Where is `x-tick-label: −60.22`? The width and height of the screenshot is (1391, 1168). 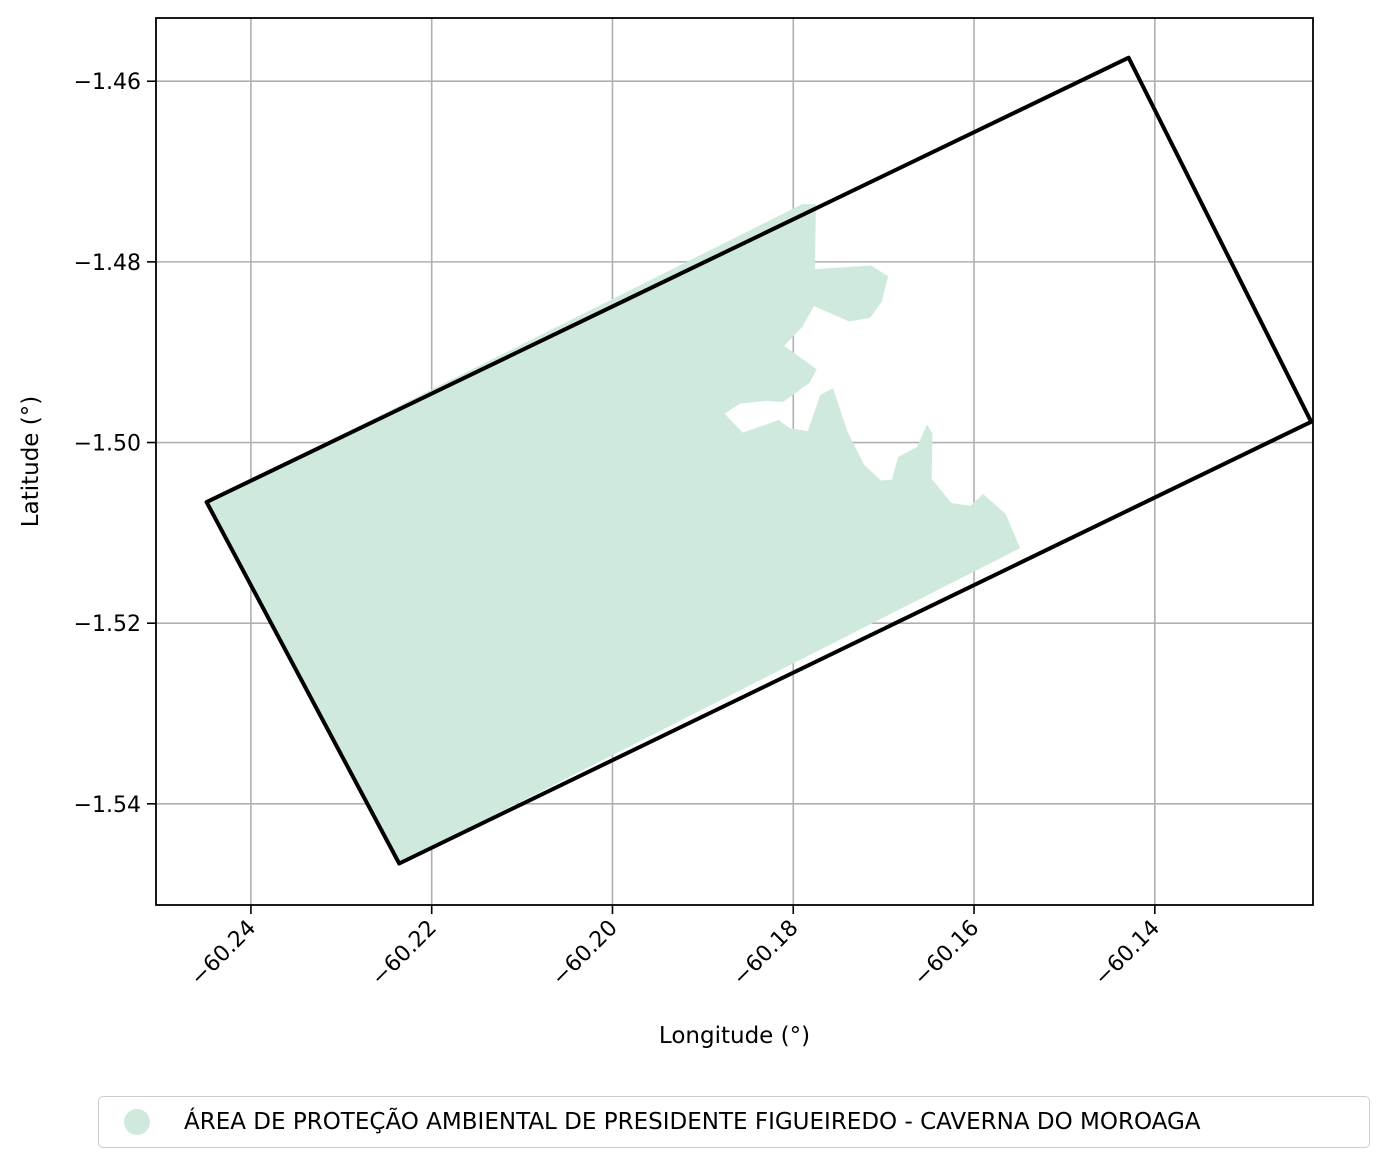 x-tick-label: −60.22 is located at coordinates (404, 953).